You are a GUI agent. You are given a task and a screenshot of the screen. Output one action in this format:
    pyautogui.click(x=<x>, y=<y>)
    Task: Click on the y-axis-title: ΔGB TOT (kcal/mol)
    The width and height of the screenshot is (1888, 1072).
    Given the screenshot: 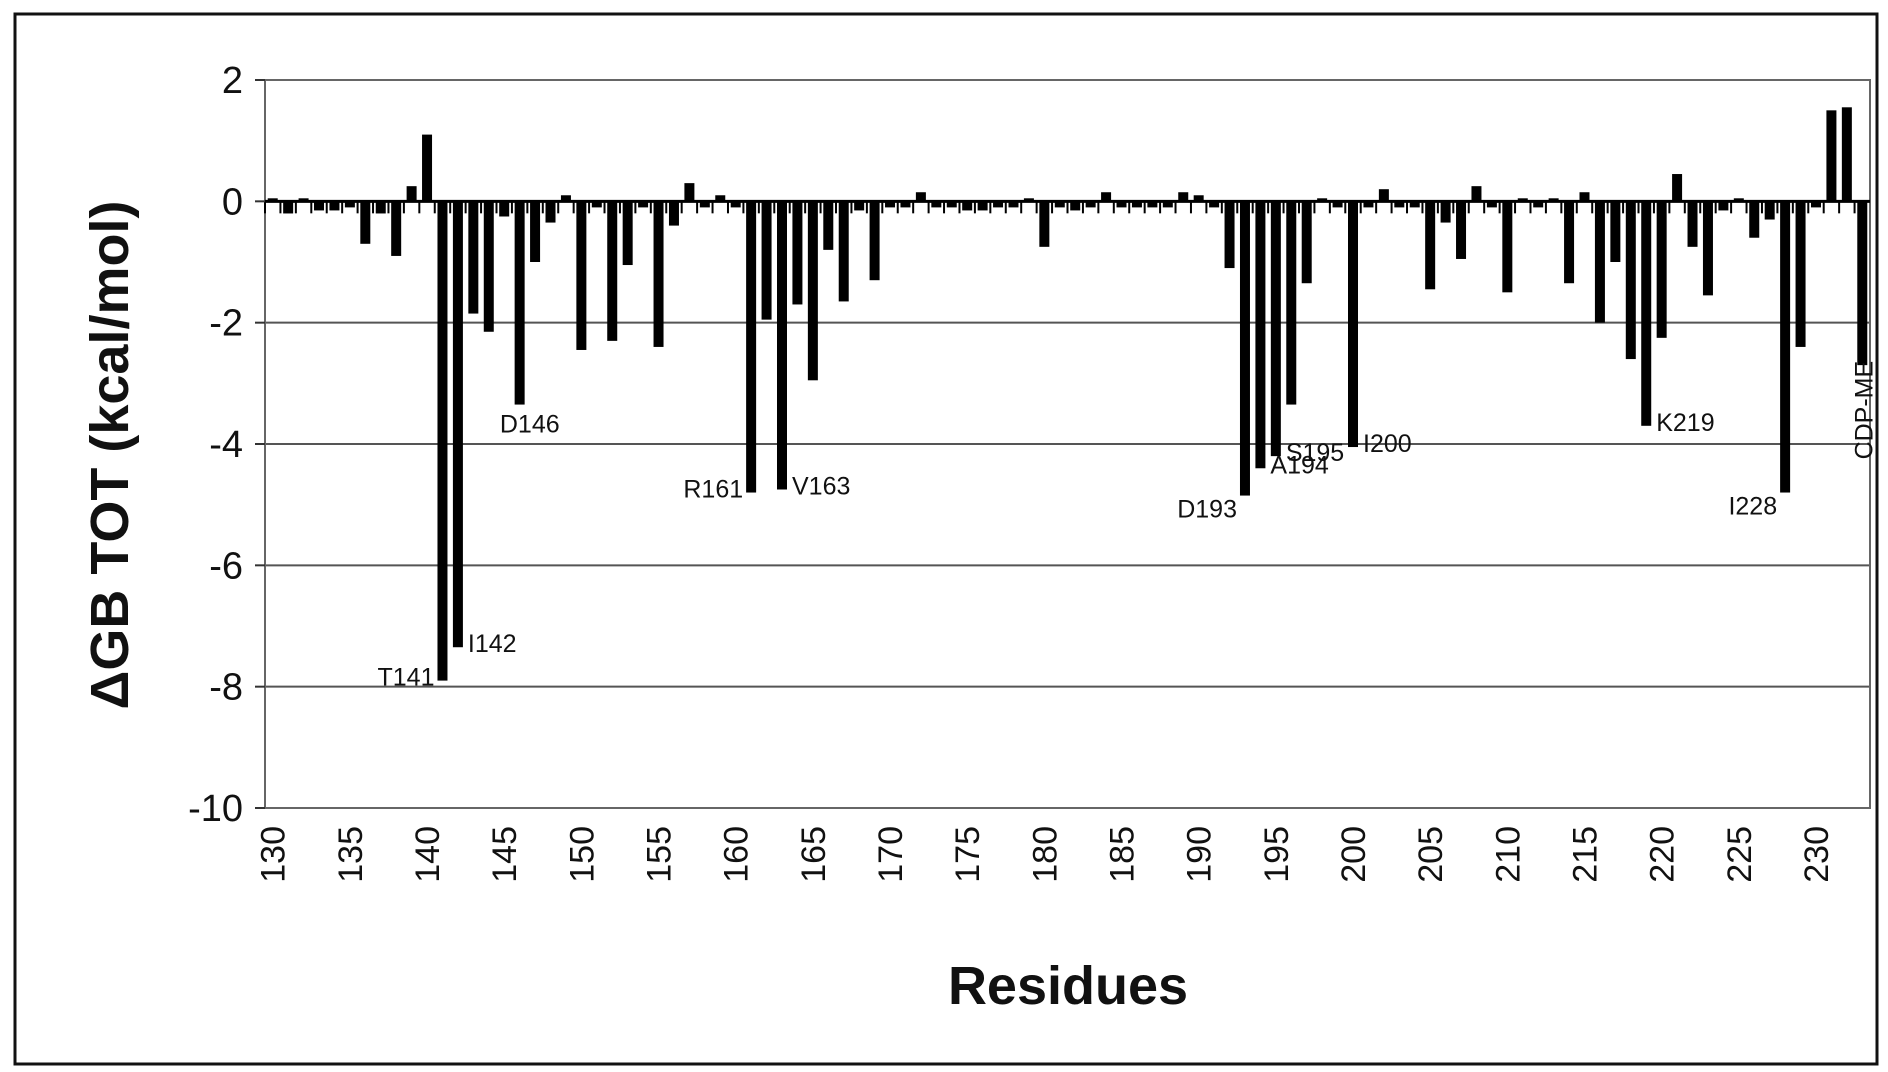 What is the action you would take?
    pyautogui.click(x=110, y=455)
    